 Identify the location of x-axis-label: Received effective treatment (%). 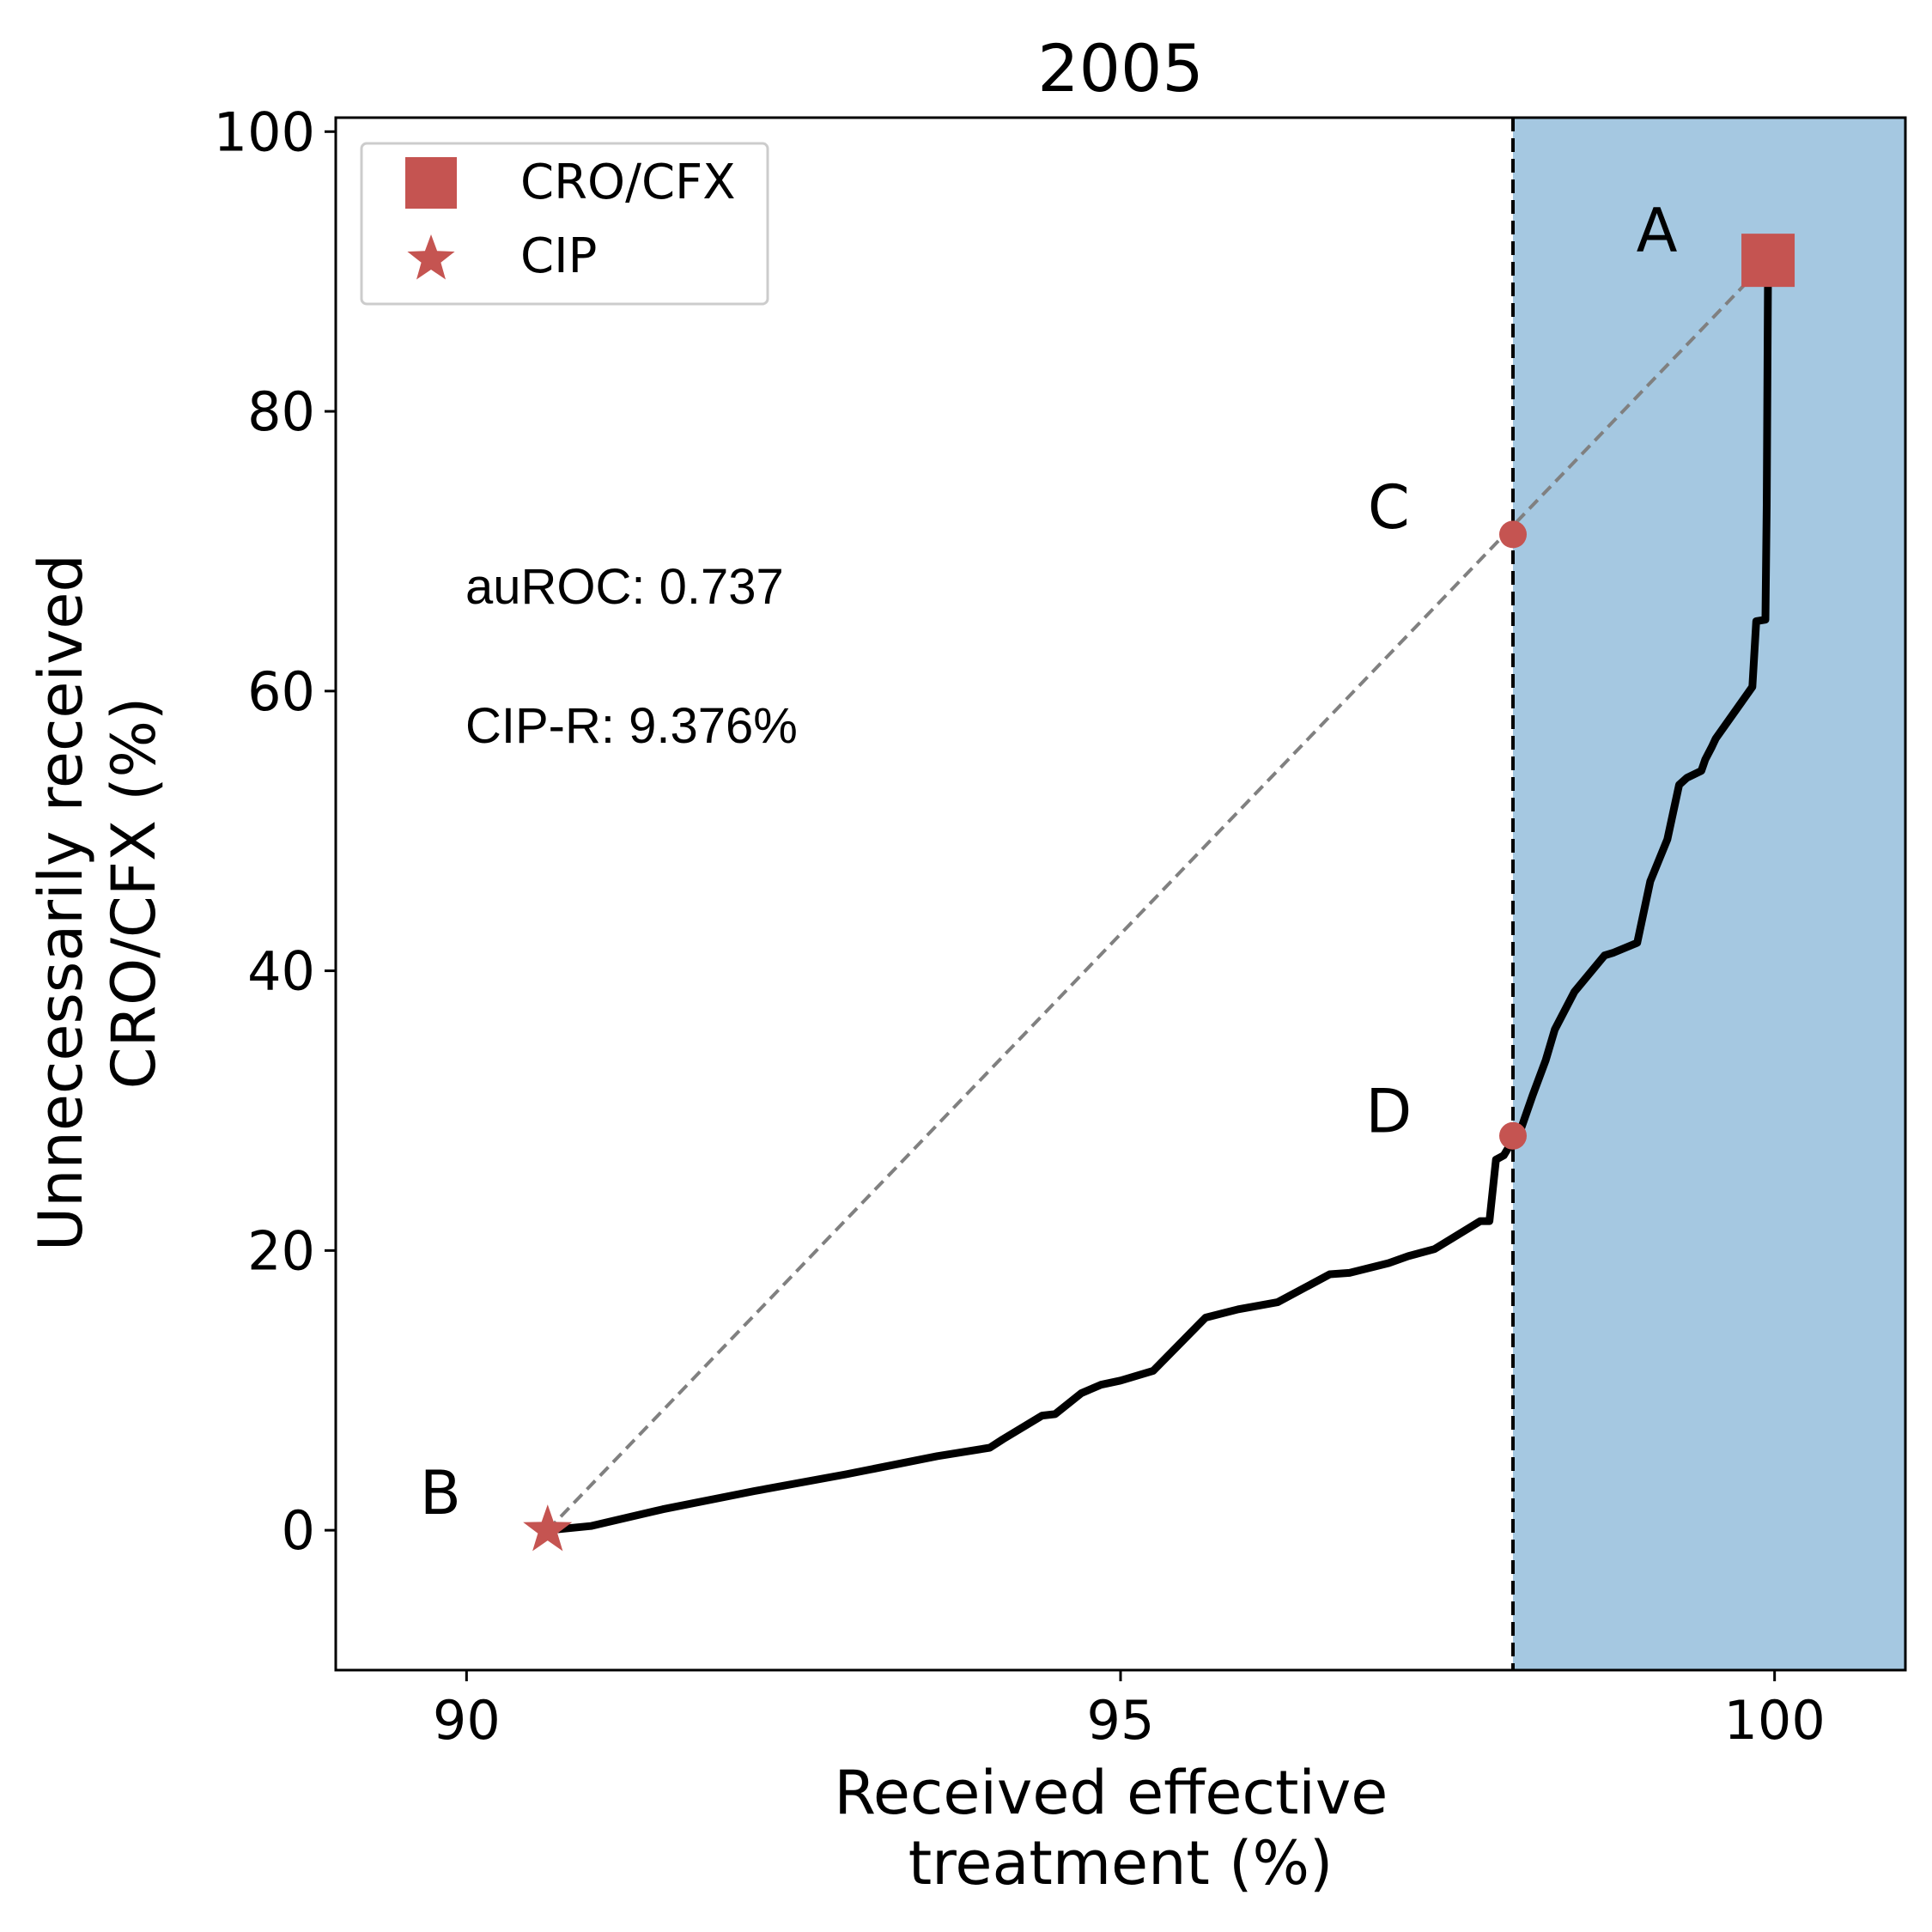
(1120, 1828).